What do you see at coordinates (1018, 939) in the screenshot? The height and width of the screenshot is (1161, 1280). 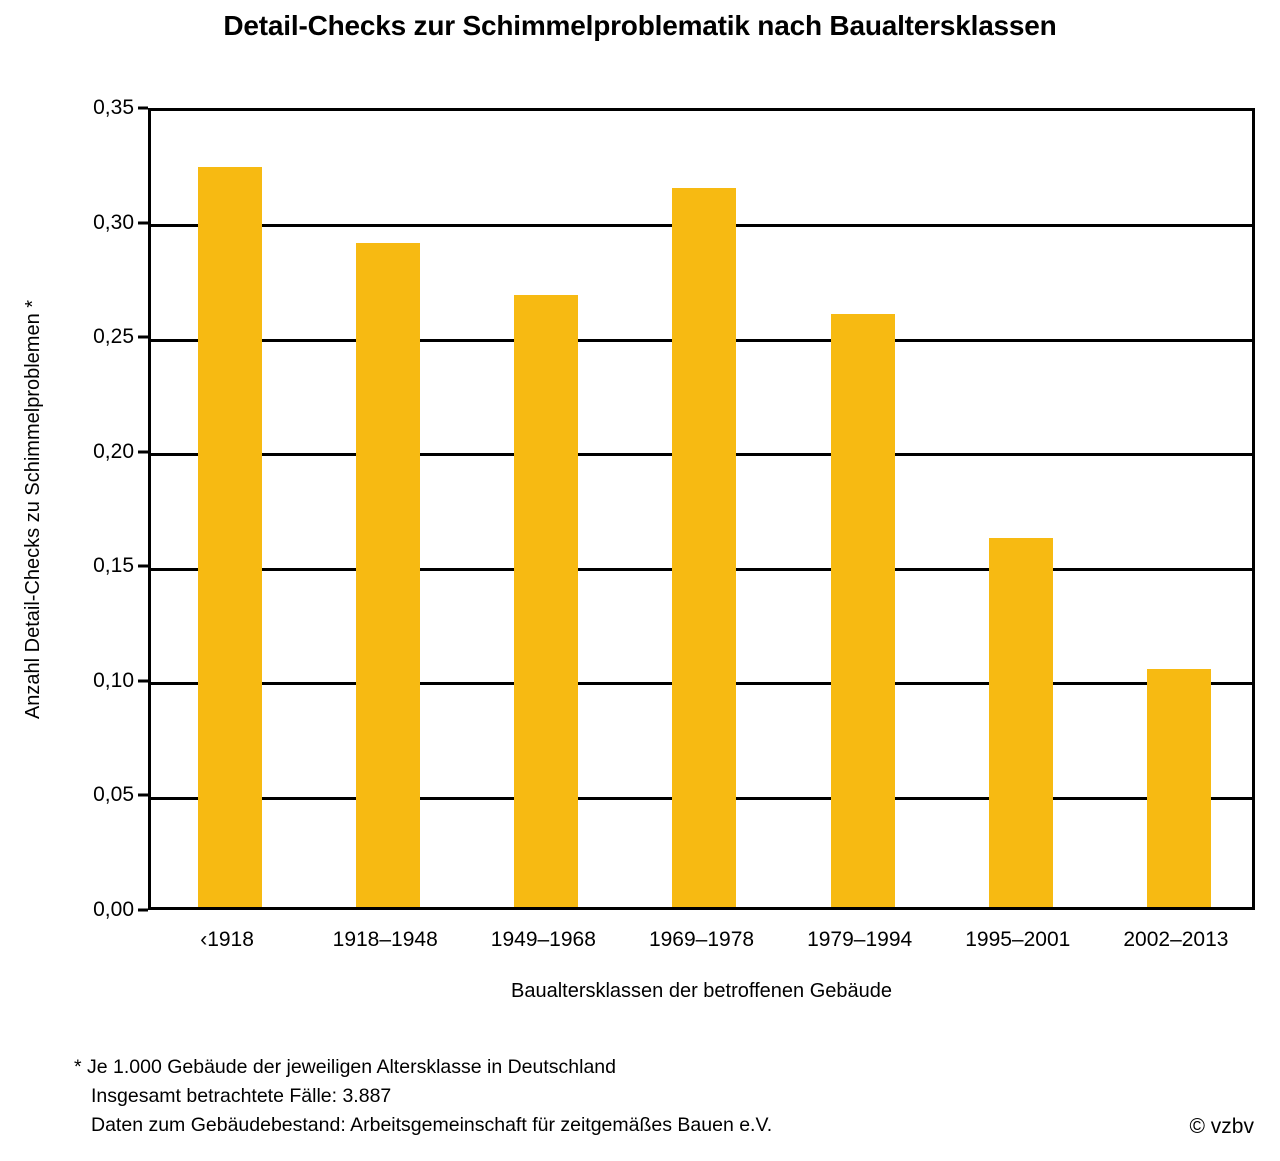 I see `x-axis-tick-label: 1995–2001` at bounding box center [1018, 939].